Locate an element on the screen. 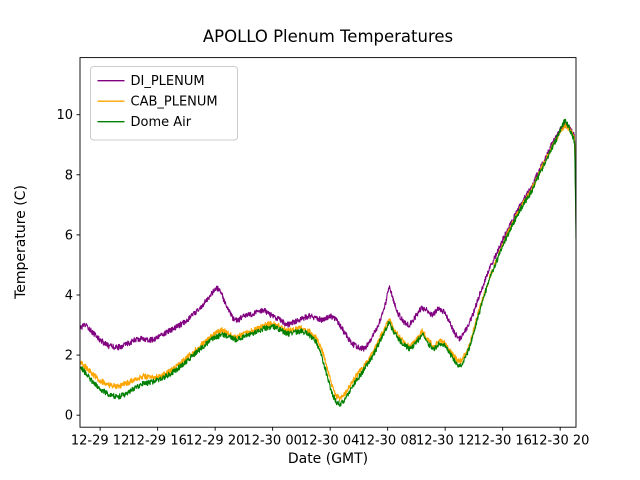  y-tick-label: 4 is located at coordinates (69, 295).